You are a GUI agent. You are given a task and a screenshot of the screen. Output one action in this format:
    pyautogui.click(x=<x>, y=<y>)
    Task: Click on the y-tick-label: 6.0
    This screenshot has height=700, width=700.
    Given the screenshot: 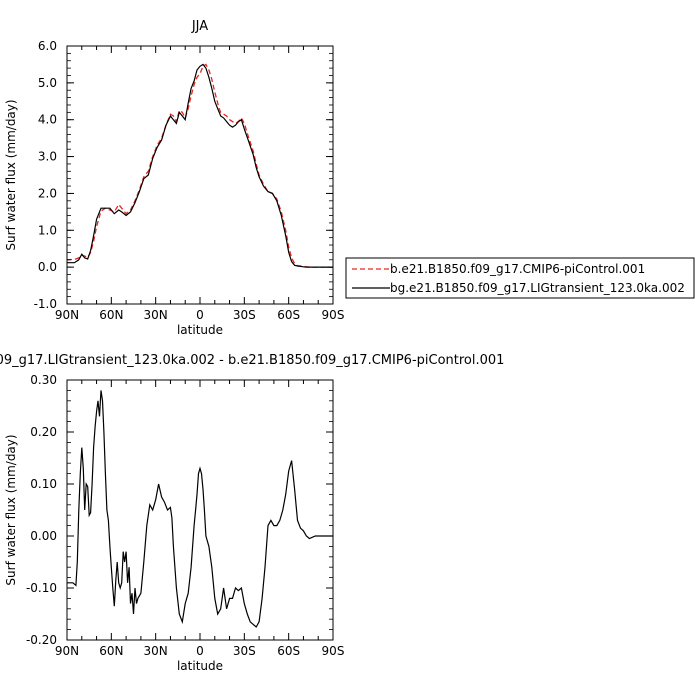 What is the action you would take?
    pyautogui.click(x=47, y=46)
    